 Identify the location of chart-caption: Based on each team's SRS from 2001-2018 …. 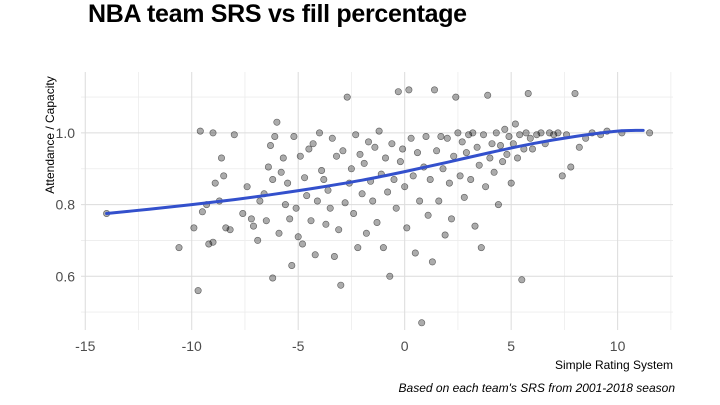
(536, 388).